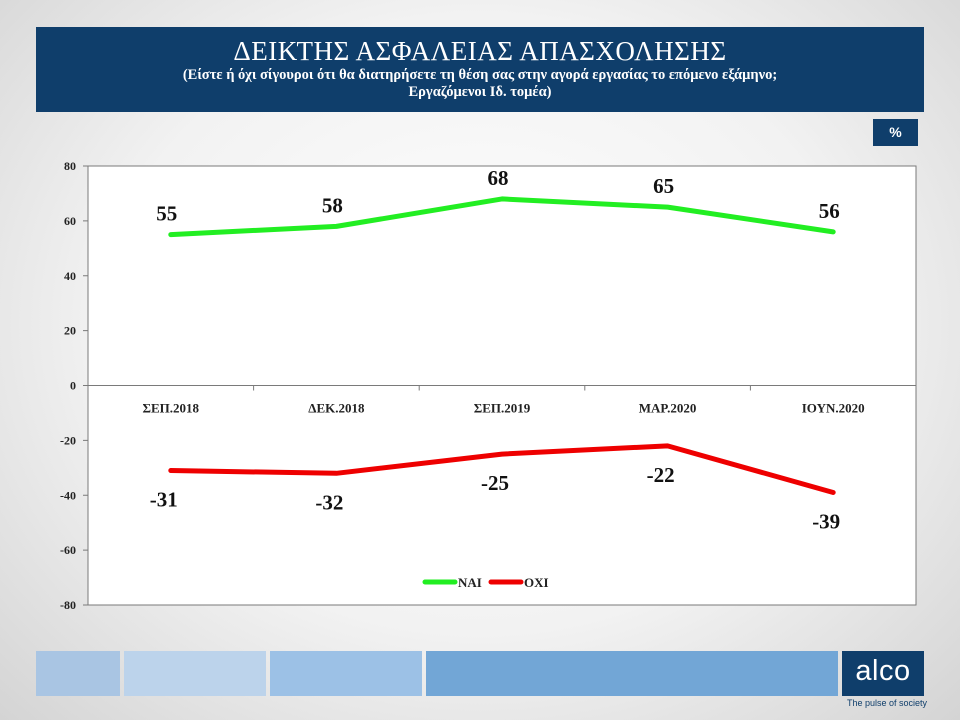 Image resolution: width=960 pixels, height=720 pixels. I want to click on logo-tagline: The pulse of society, so click(887, 703).